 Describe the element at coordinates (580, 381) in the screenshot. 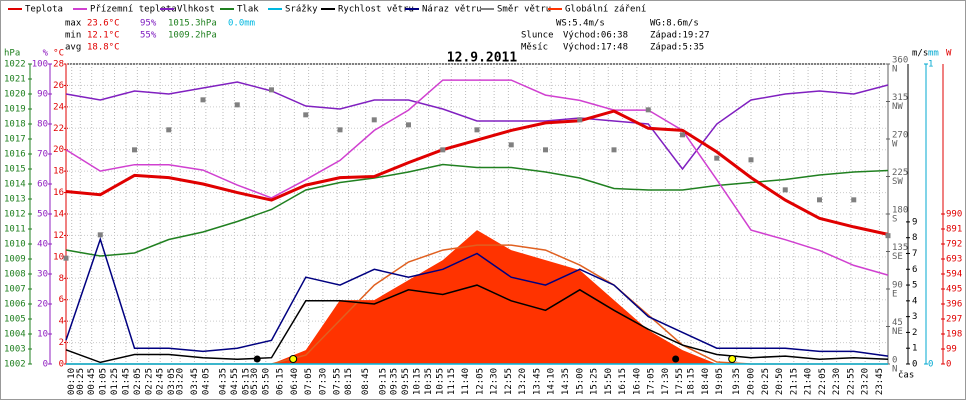

I see `x-tick-label: 15:00` at that location.